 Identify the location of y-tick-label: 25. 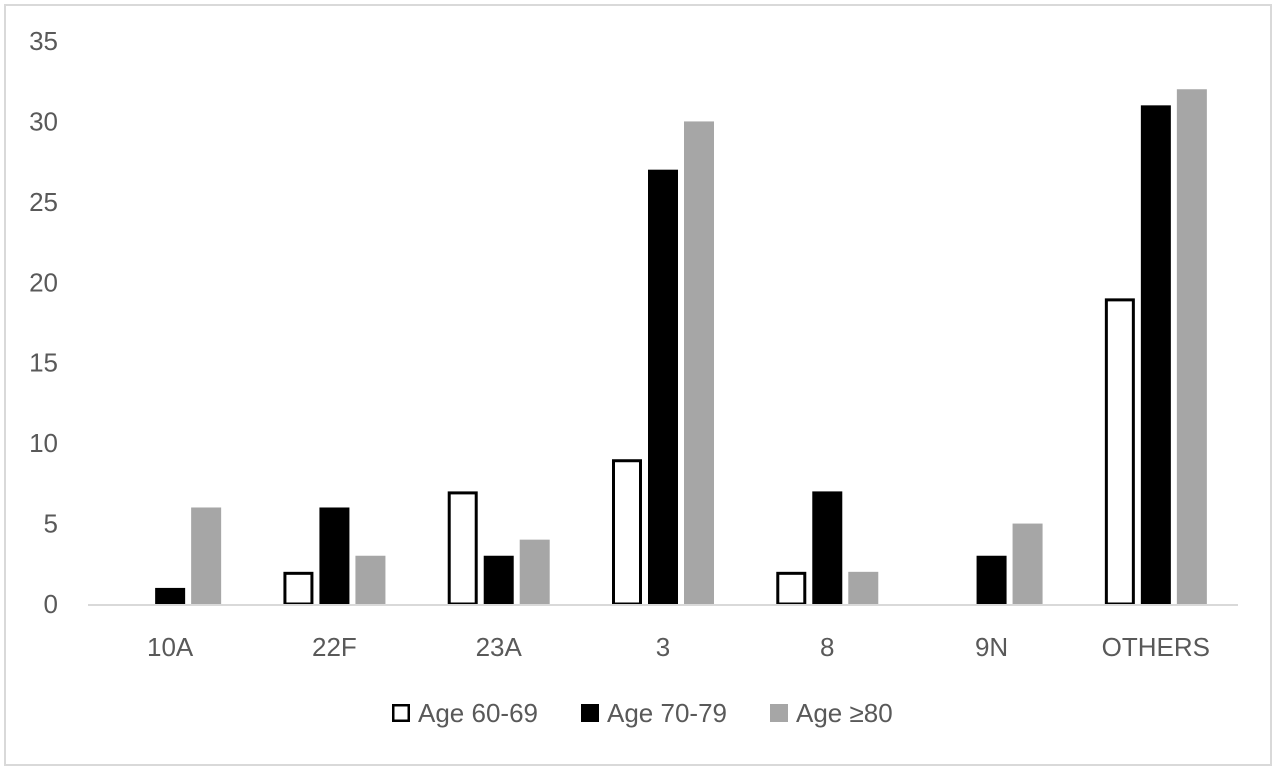
(43, 202).